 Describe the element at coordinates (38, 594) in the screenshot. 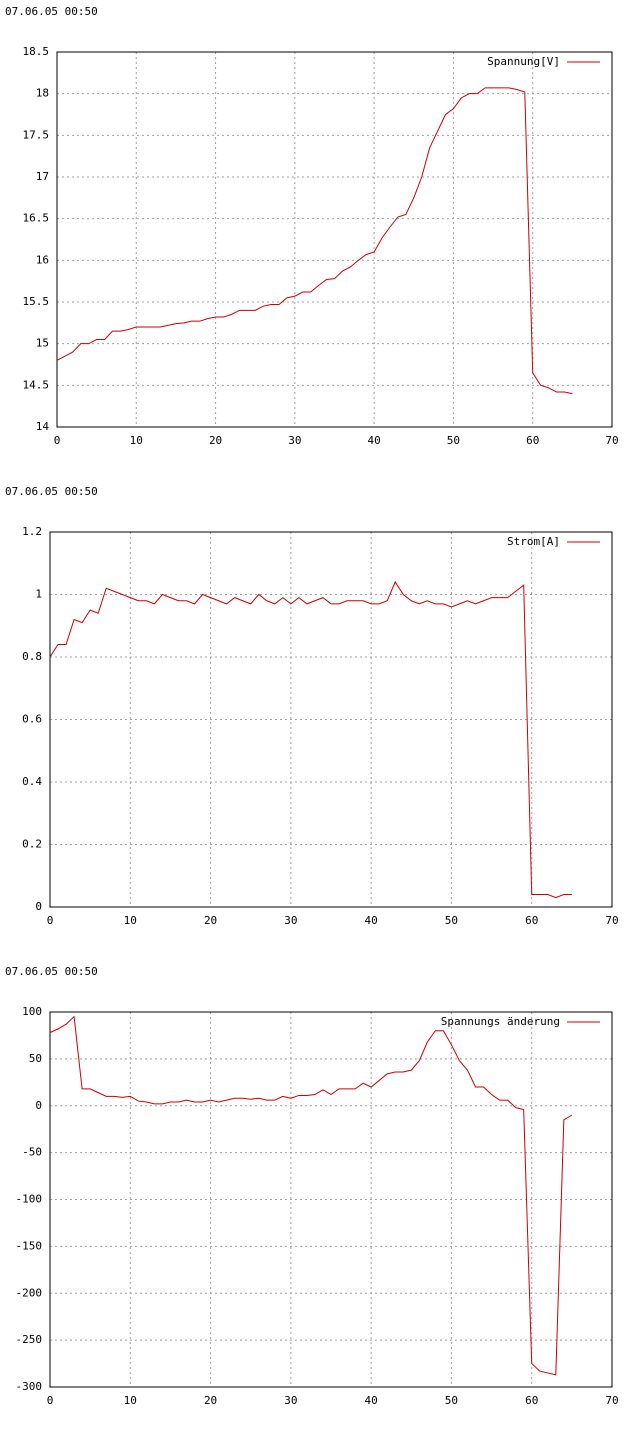

I see `y-tick-label: 1` at that location.